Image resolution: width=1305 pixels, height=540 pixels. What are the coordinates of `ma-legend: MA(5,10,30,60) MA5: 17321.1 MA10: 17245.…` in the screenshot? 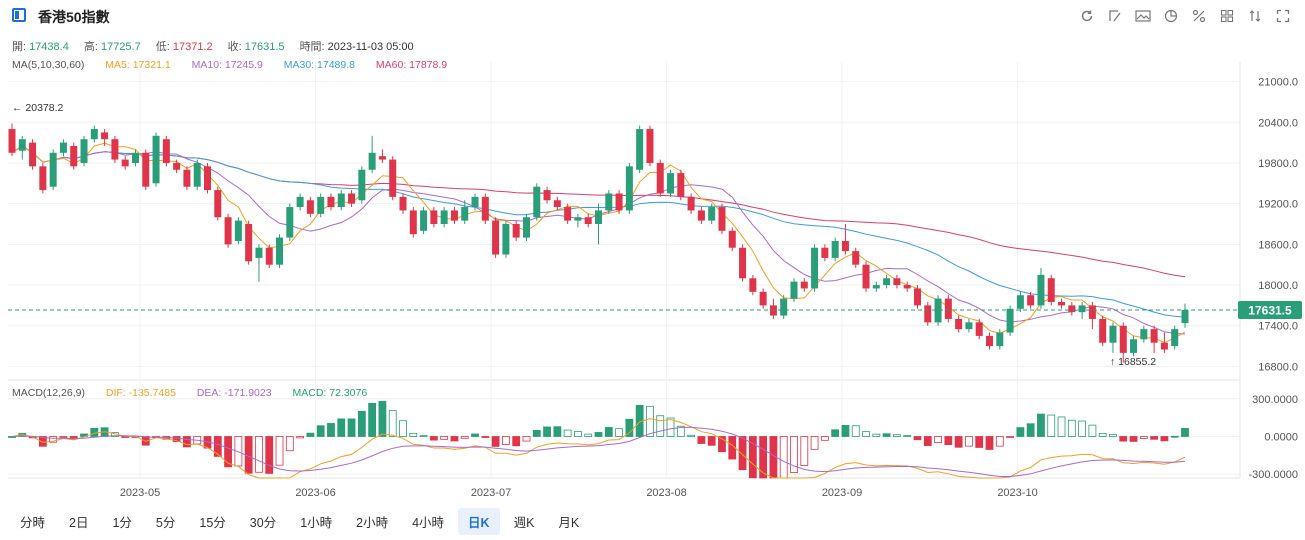 It's located at (238, 65).